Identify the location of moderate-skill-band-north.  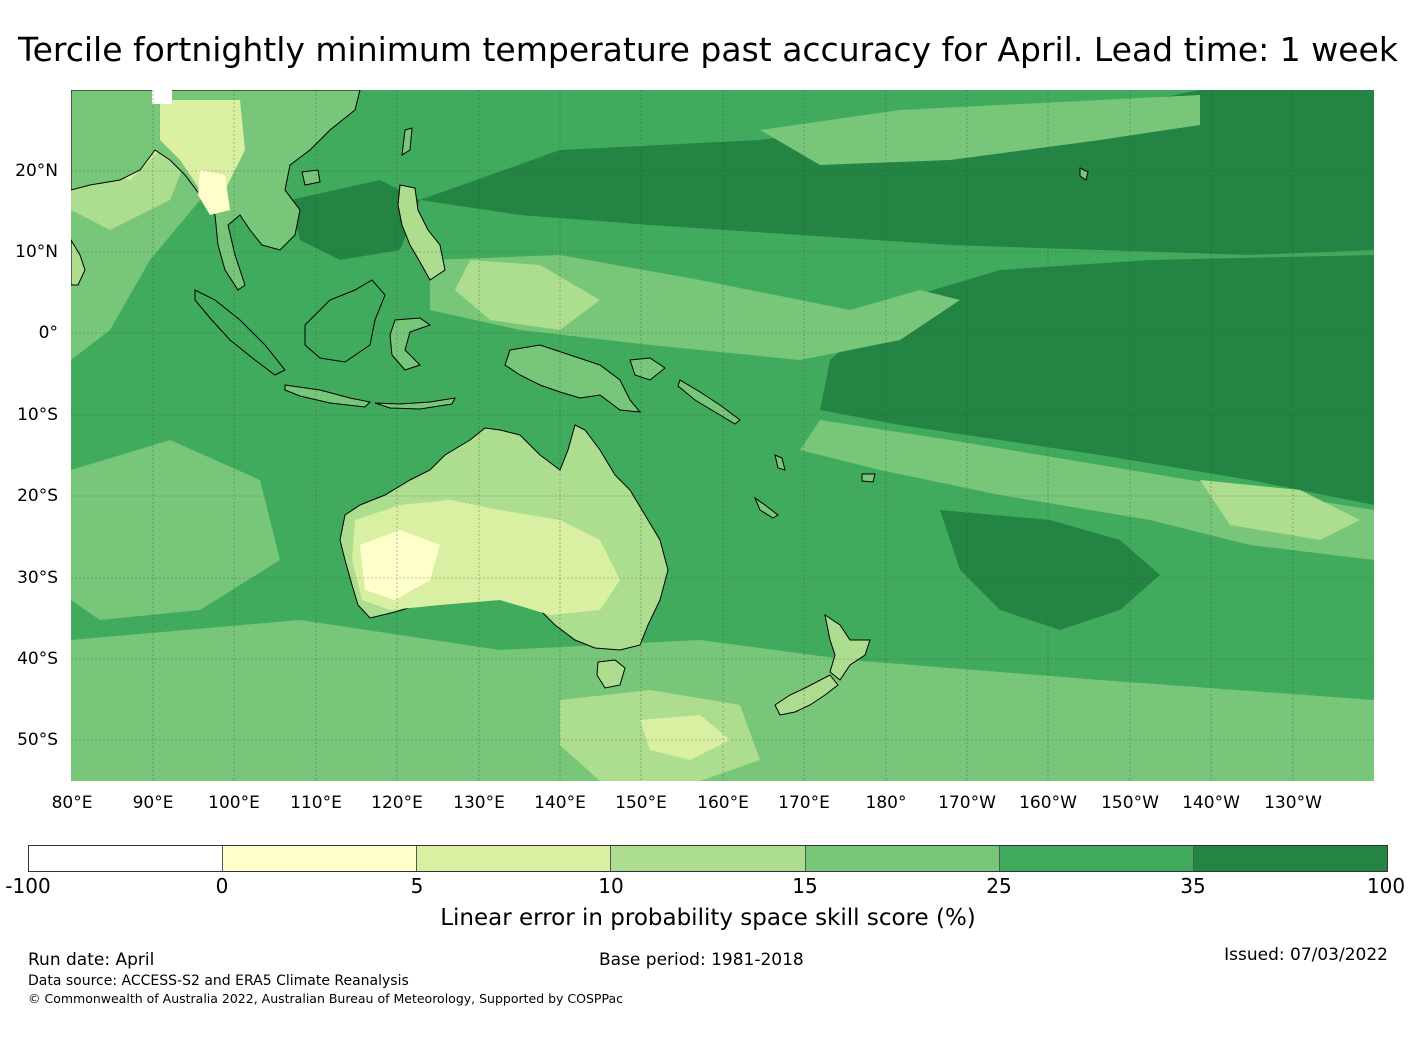
(980, 130).